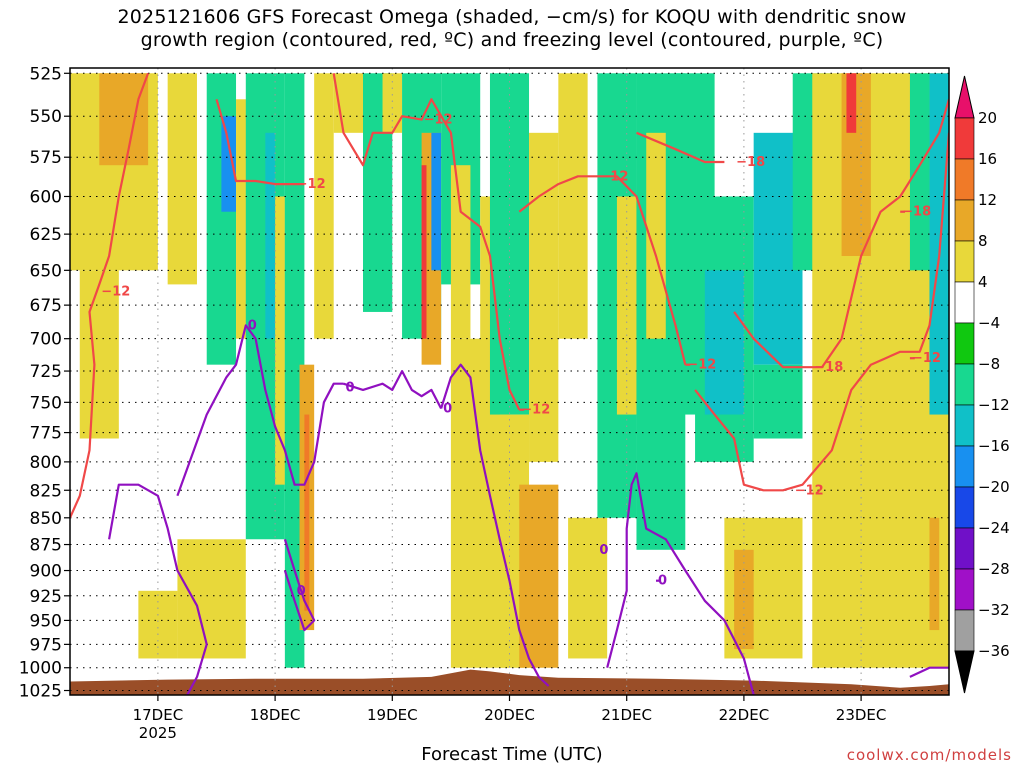 The height and width of the screenshot is (768, 1024). Describe the element at coordinates (46, 271) in the screenshot. I see `y-tick-label: 650` at that location.